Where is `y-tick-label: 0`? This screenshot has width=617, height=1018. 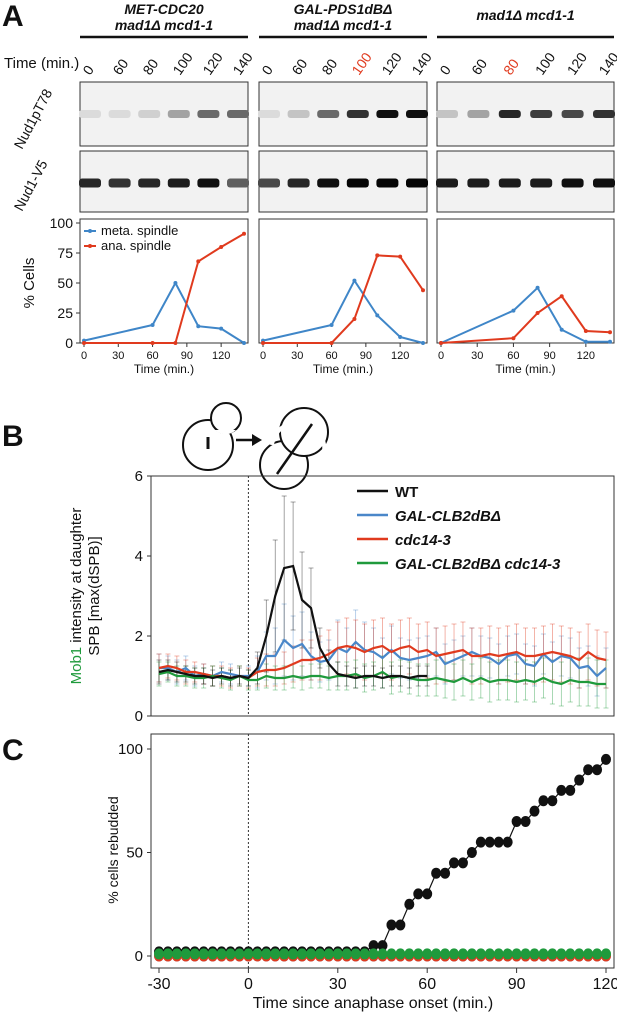
y-tick-label: 0 is located at coordinates (69, 343).